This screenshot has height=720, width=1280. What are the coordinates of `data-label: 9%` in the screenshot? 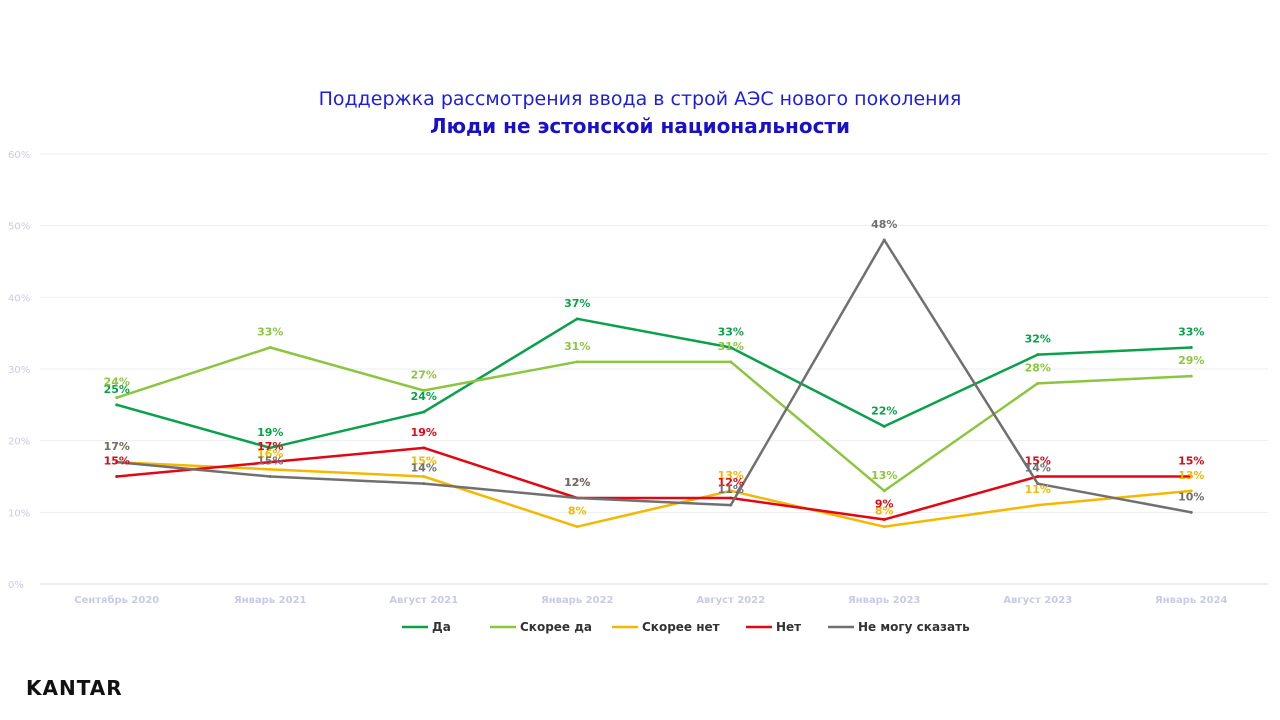 It's located at (884, 504).